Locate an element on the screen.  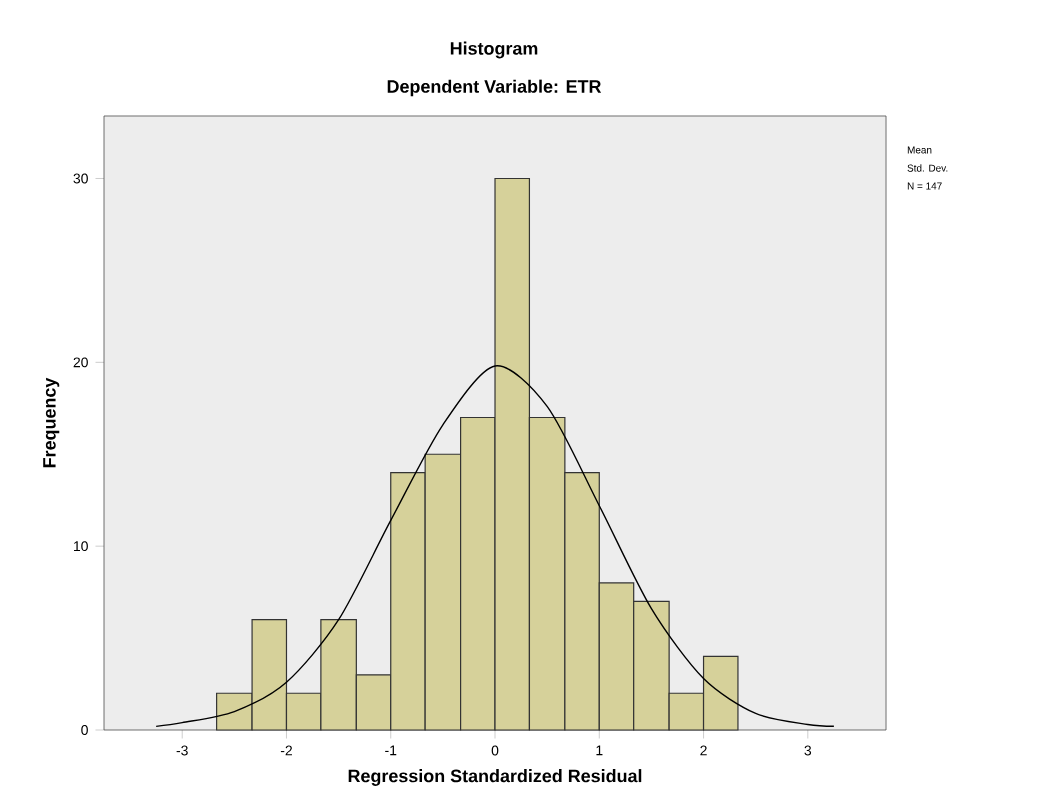
y-axis-title: Frequency is located at coordinates (51, 422).